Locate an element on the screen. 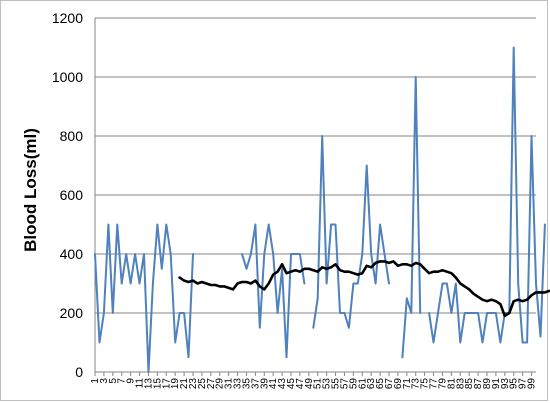 Image resolution: width=550 pixels, height=403 pixels. y-tick-labels: 0 200 400 600 800 1000 1200 is located at coordinates (67, 195).